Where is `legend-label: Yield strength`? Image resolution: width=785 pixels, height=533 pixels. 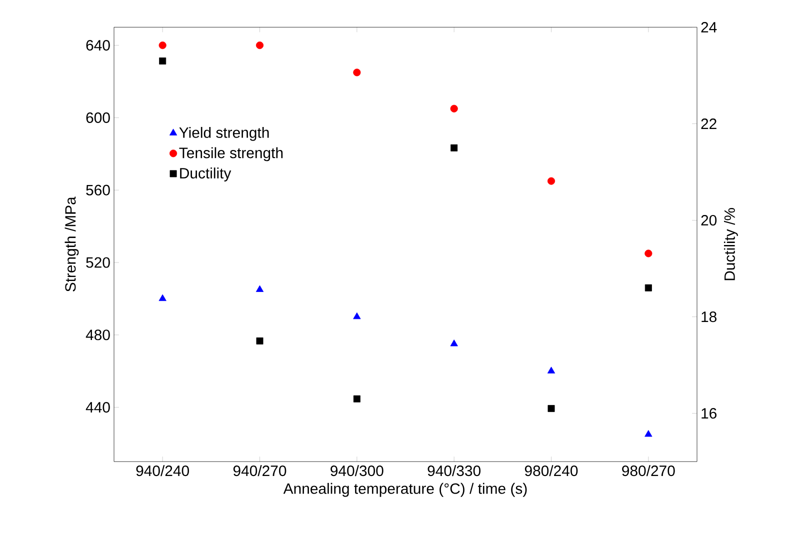
legend-label: Yield strength is located at coordinates (224, 133).